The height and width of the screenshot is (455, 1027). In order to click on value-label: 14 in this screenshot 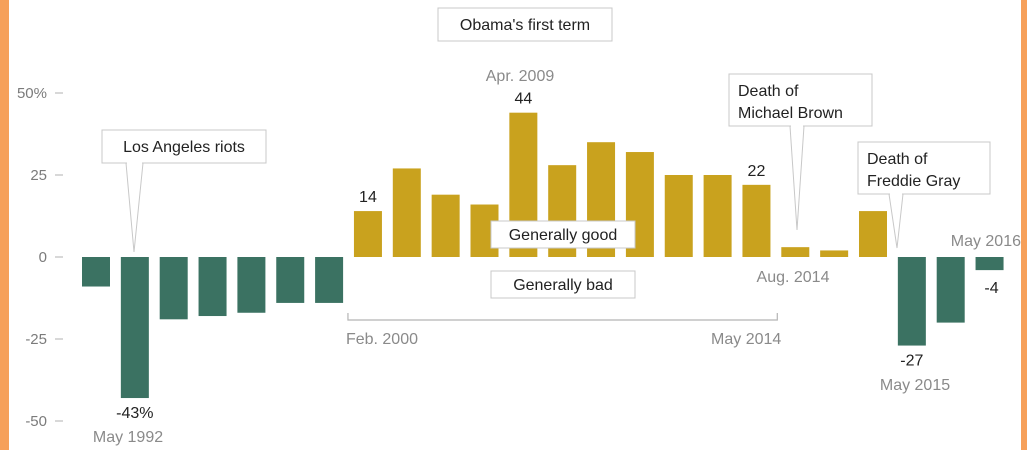, I will do `click(368, 197)`.